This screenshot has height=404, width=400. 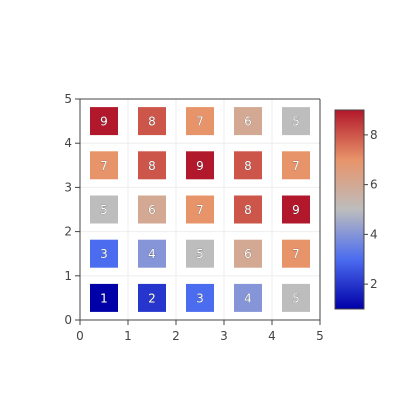 What do you see at coordinates (68, 187) in the screenshot?
I see `y-tick-label: 3` at bounding box center [68, 187].